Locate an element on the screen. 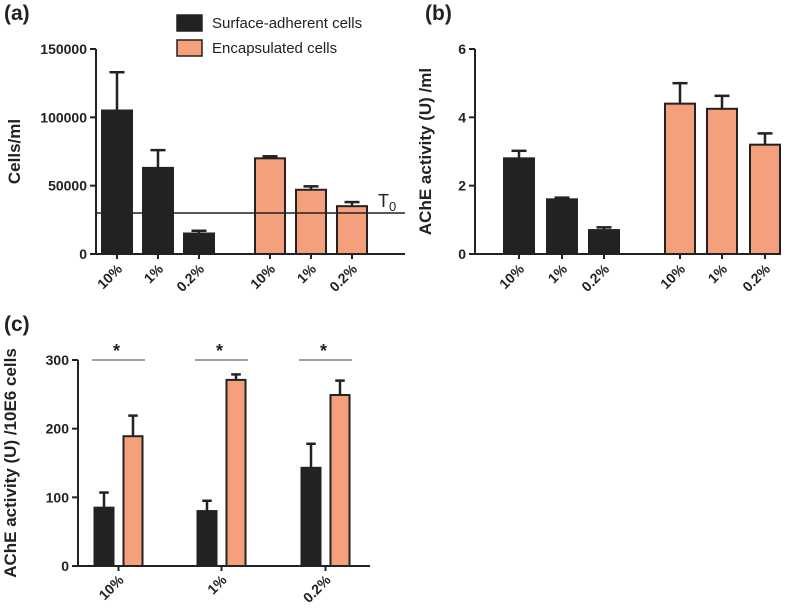  y-axis-label: AChE activity (U) /10E6 cells is located at coordinates (10, 463).